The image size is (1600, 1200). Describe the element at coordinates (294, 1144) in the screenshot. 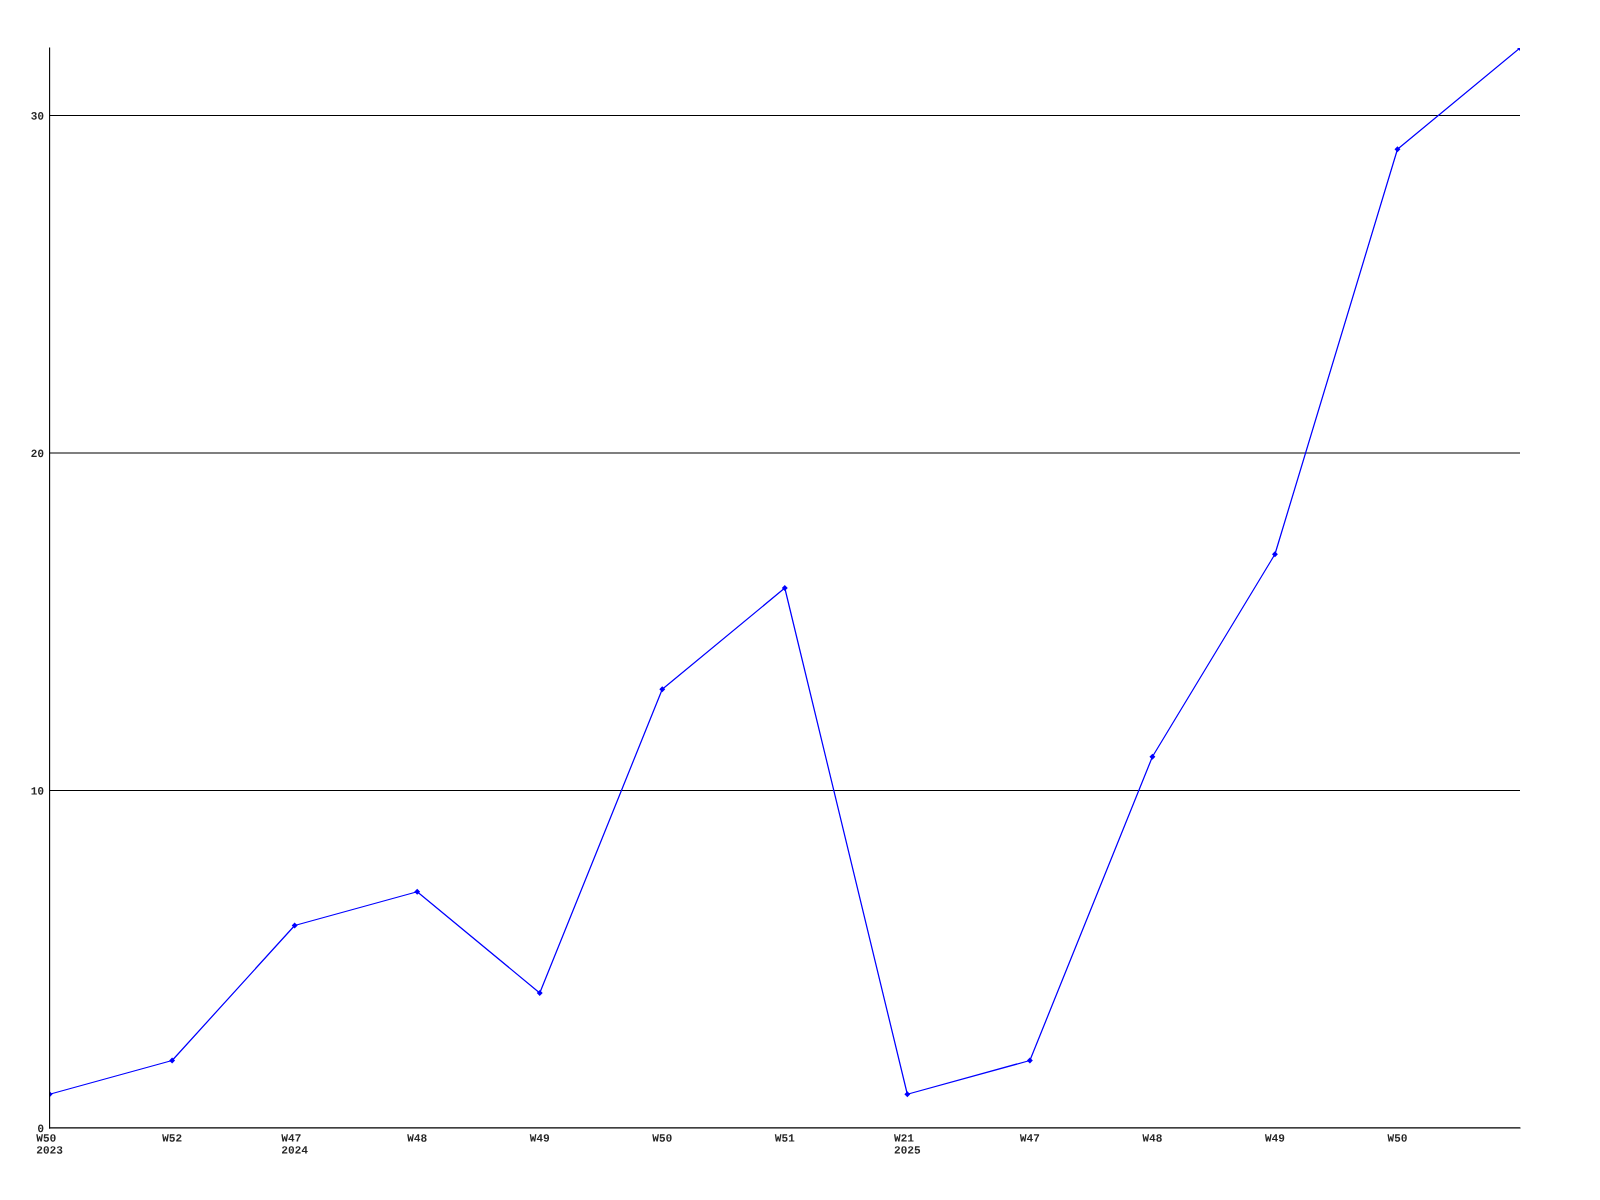

I see `x-tick-label: W47 2024` at that location.